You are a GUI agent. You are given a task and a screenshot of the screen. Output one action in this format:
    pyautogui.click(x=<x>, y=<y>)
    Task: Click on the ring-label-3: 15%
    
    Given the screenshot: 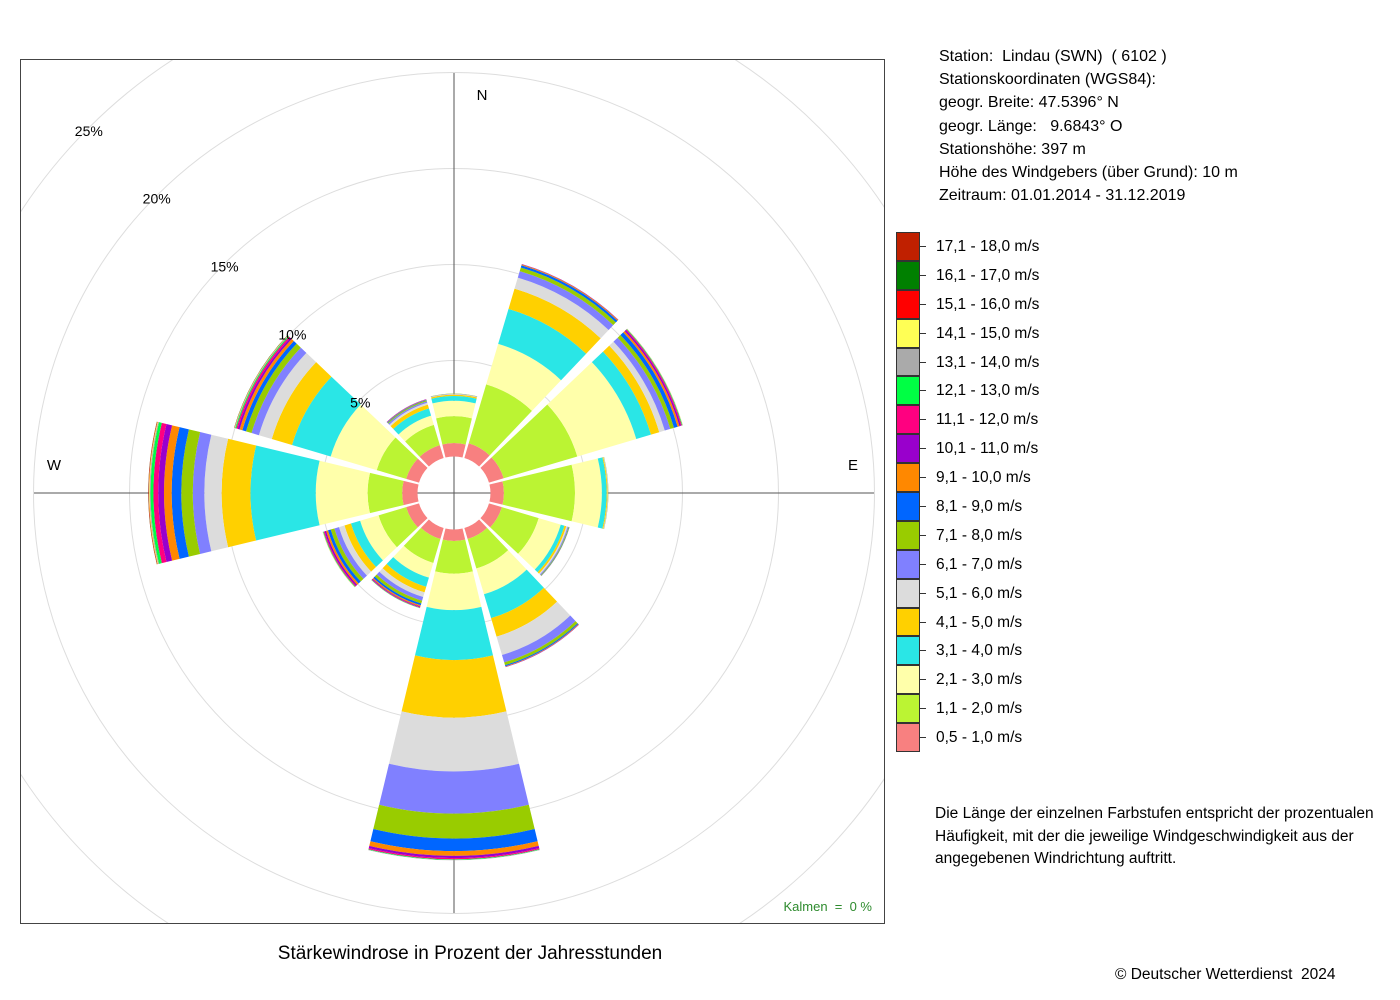 What is the action you would take?
    pyautogui.click(x=225, y=267)
    